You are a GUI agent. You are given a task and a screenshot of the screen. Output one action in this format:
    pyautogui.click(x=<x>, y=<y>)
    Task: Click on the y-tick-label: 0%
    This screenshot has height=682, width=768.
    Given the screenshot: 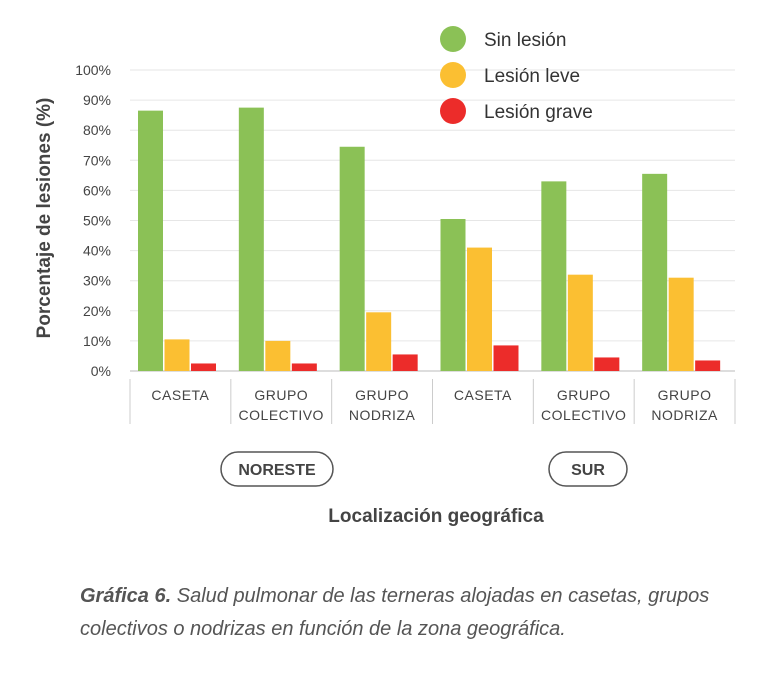 What is the action you would take?
    pyautogui.click(x=101, y=371)
    